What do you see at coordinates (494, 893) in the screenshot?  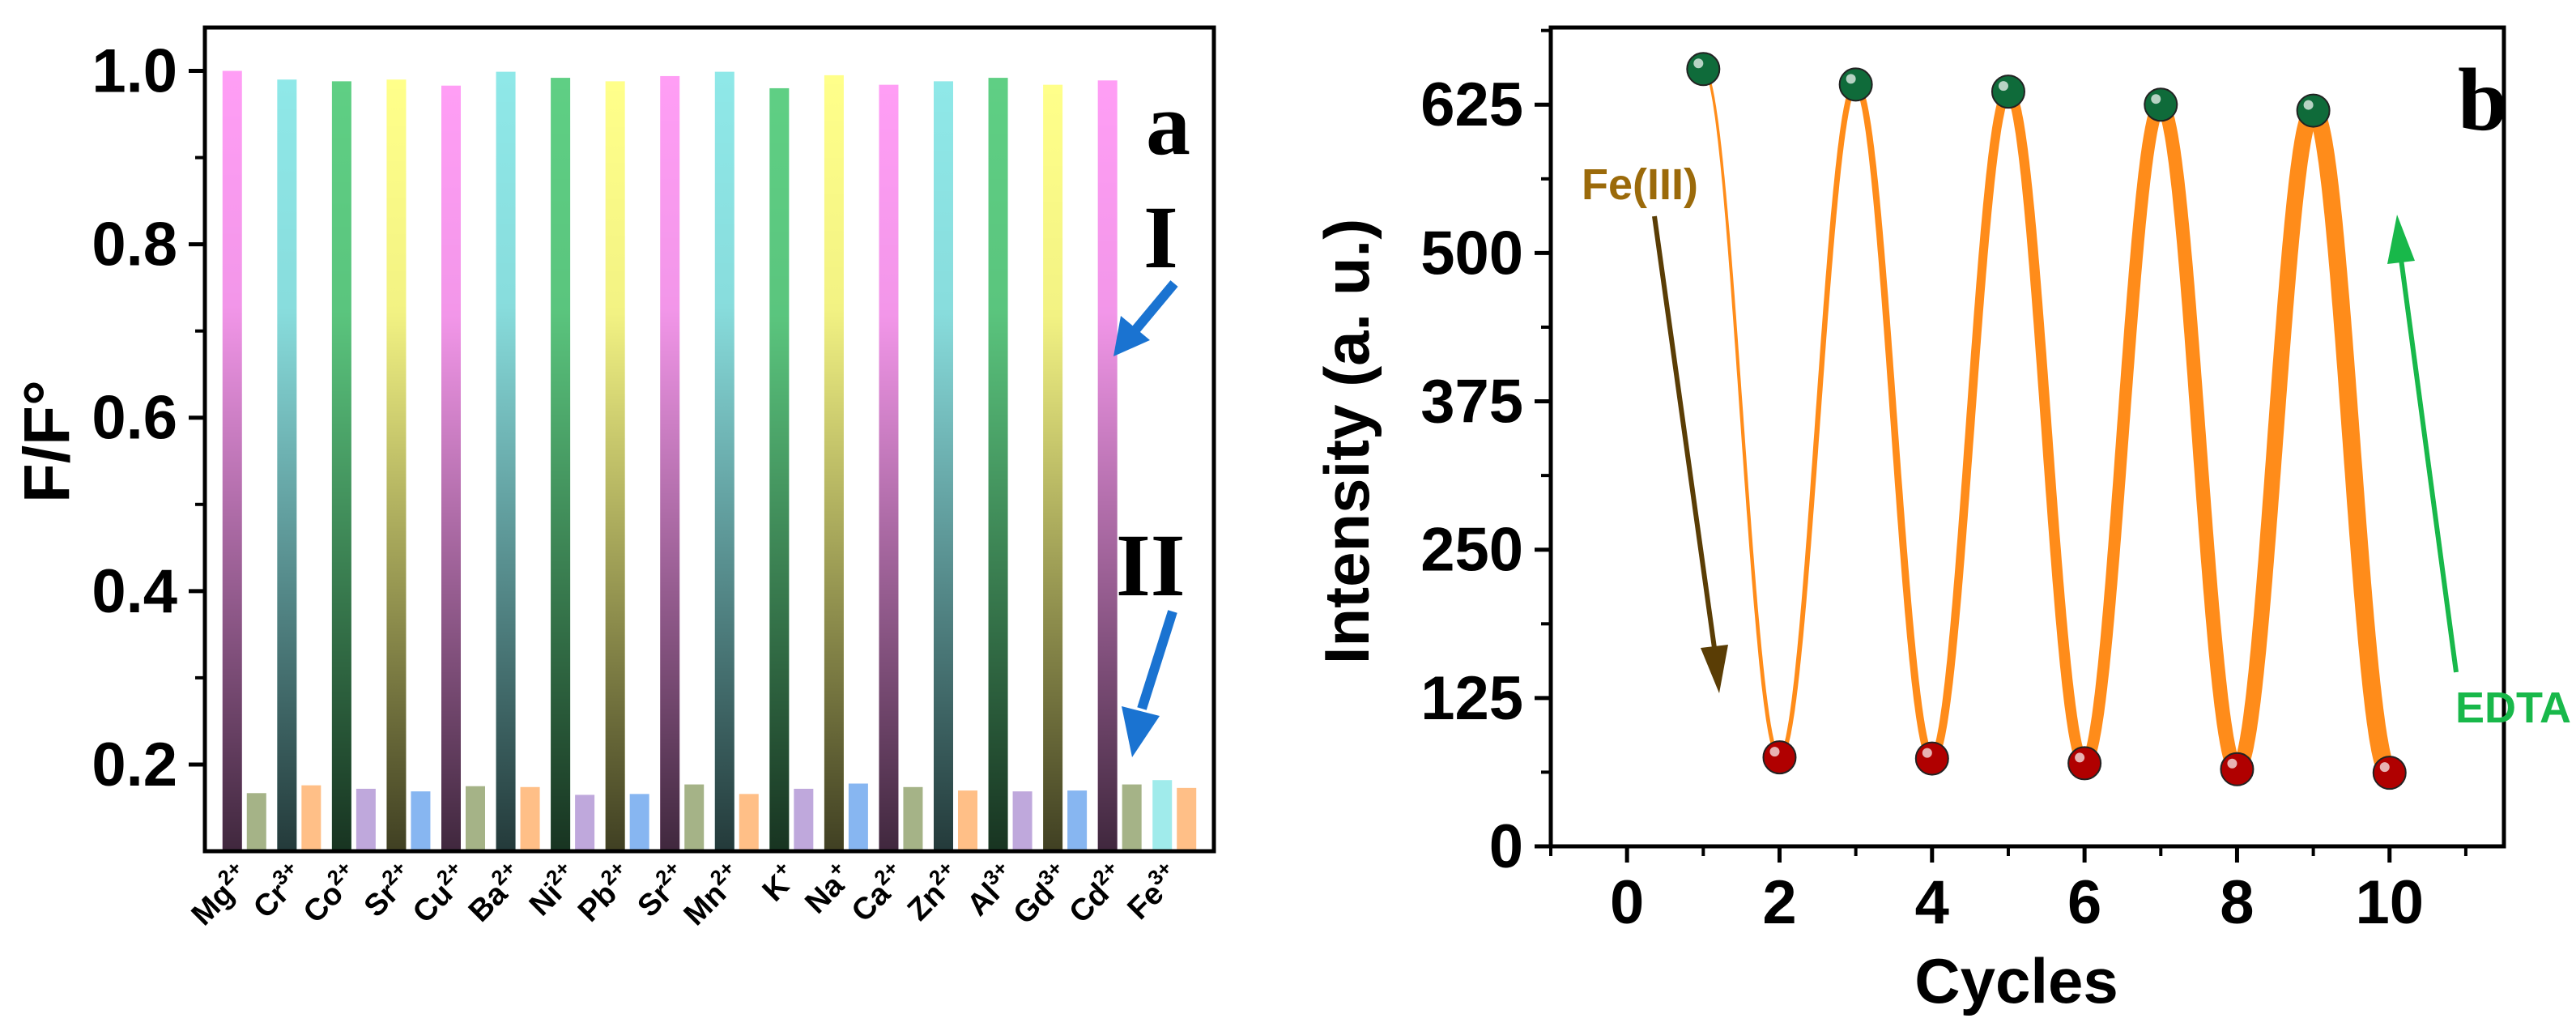 I see `category-label-5: Ba2+` at bounding box center [494, 893].